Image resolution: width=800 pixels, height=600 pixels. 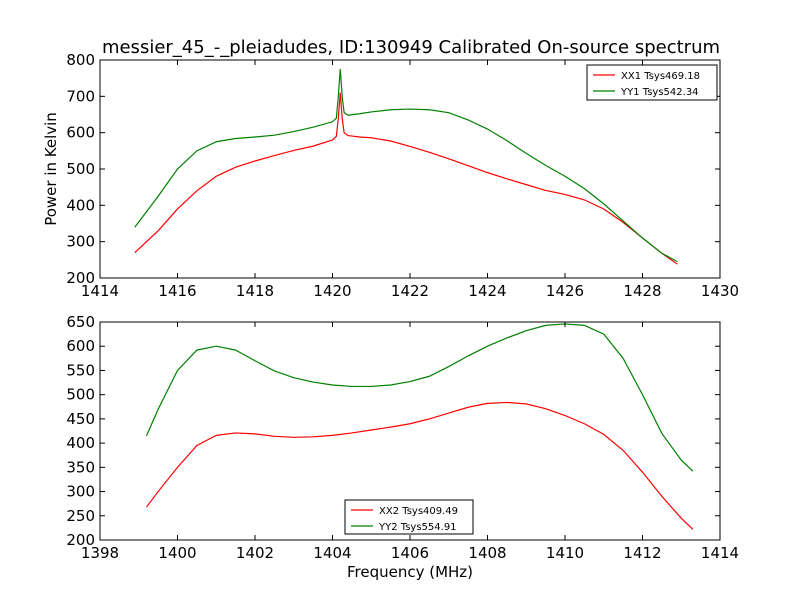 What do you see at coordinates (659, 92) in the screenshot?
I see `legend-entry: YY1 Tsys542.34` at bounding box center [659, 92].